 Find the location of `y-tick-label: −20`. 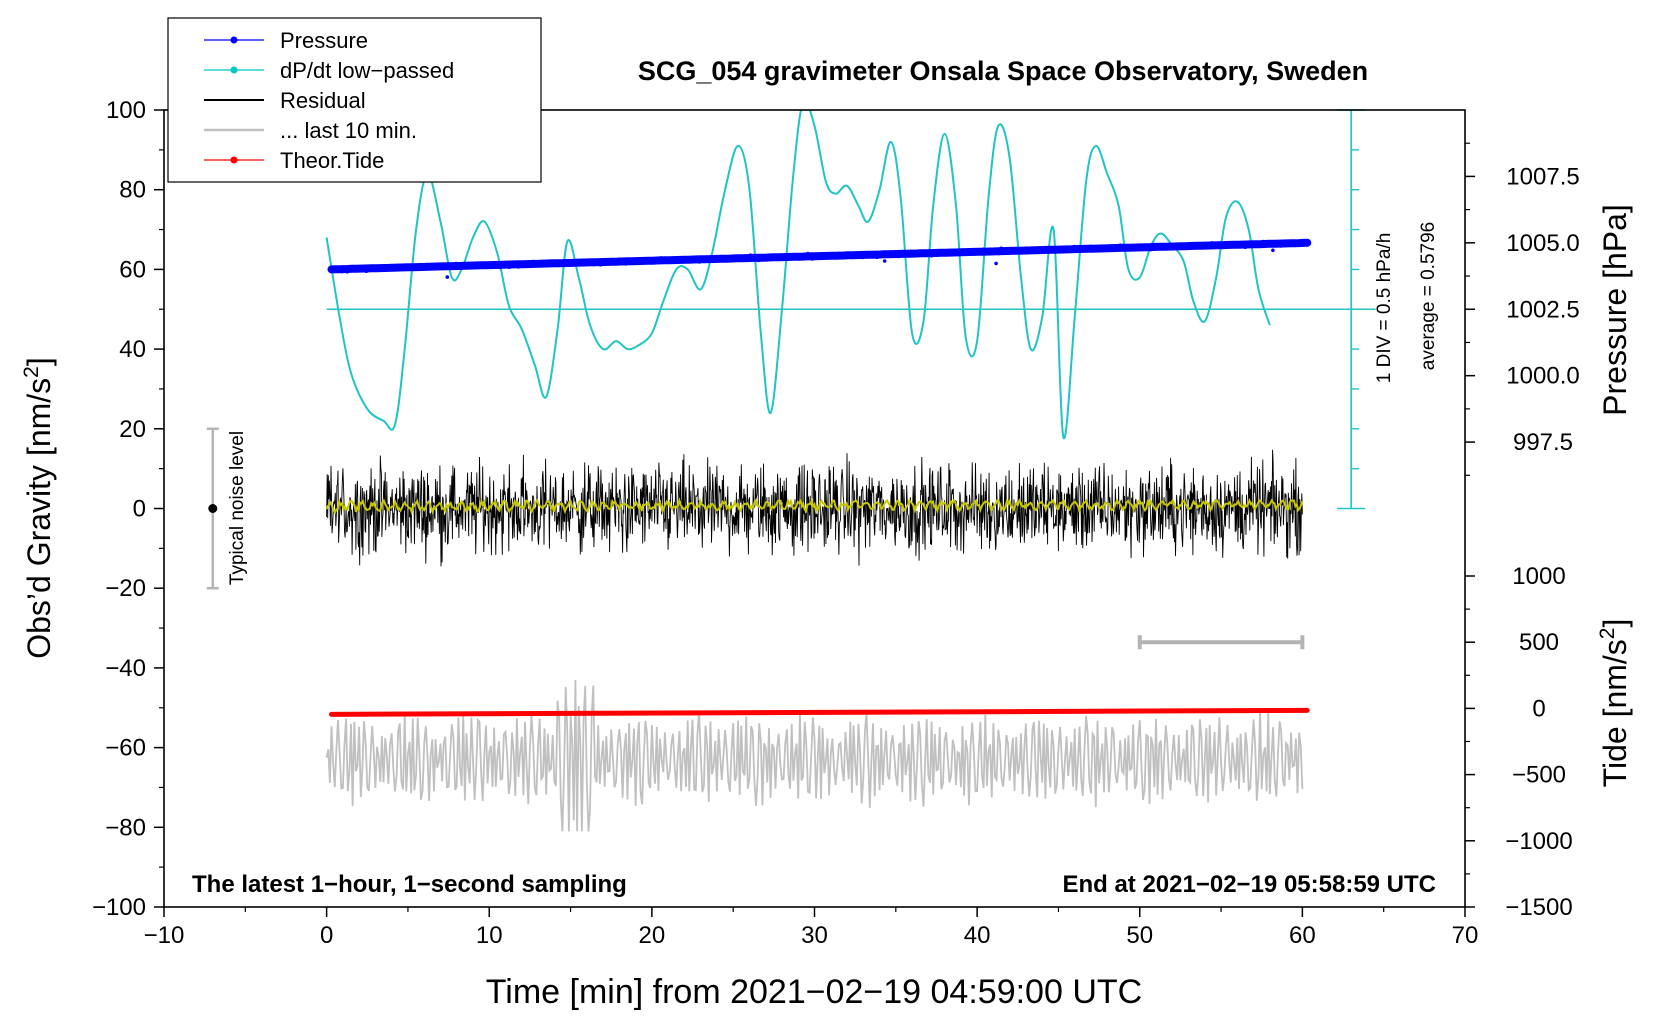

y-tick-label: −20 is located at coordinates (125, 588).